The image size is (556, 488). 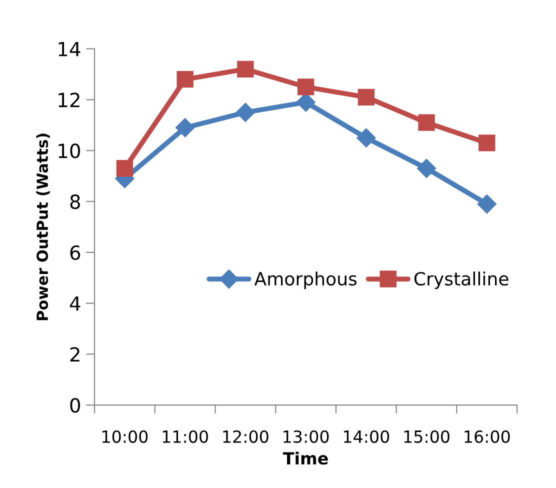 What do you see at coordinates (427, 436) in the screenshot?
I see `x-tick-label: 15:00` at bounding box center [427, 436].